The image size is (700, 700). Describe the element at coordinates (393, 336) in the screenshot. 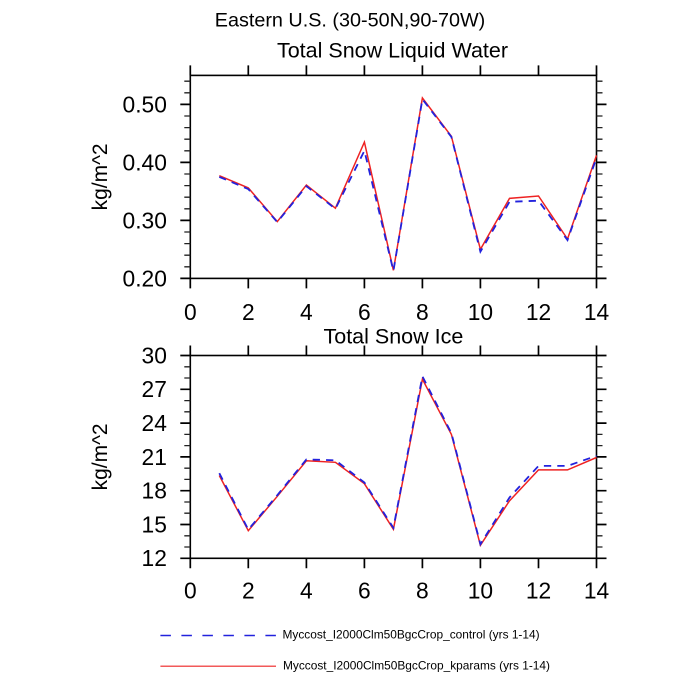

I see `svg-text: Total Snow Ice` at that location.